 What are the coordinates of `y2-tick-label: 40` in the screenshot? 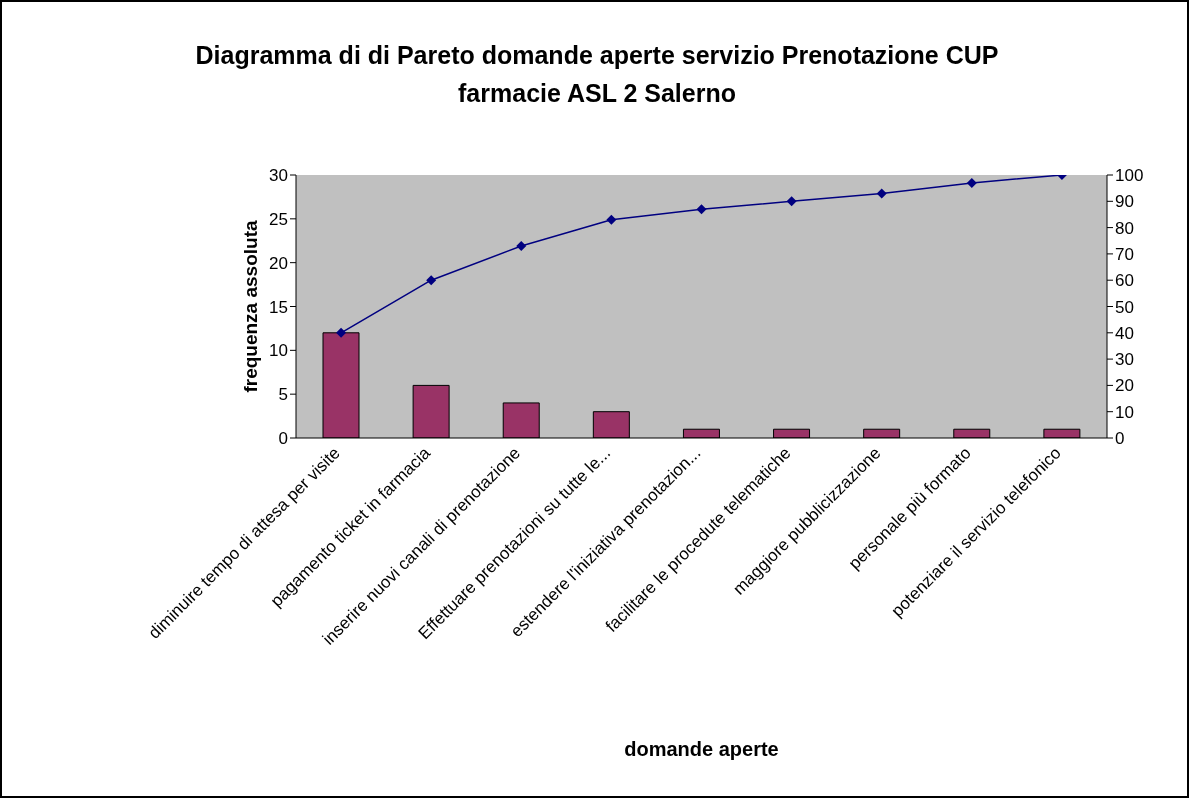 It's located at (1124, 333).